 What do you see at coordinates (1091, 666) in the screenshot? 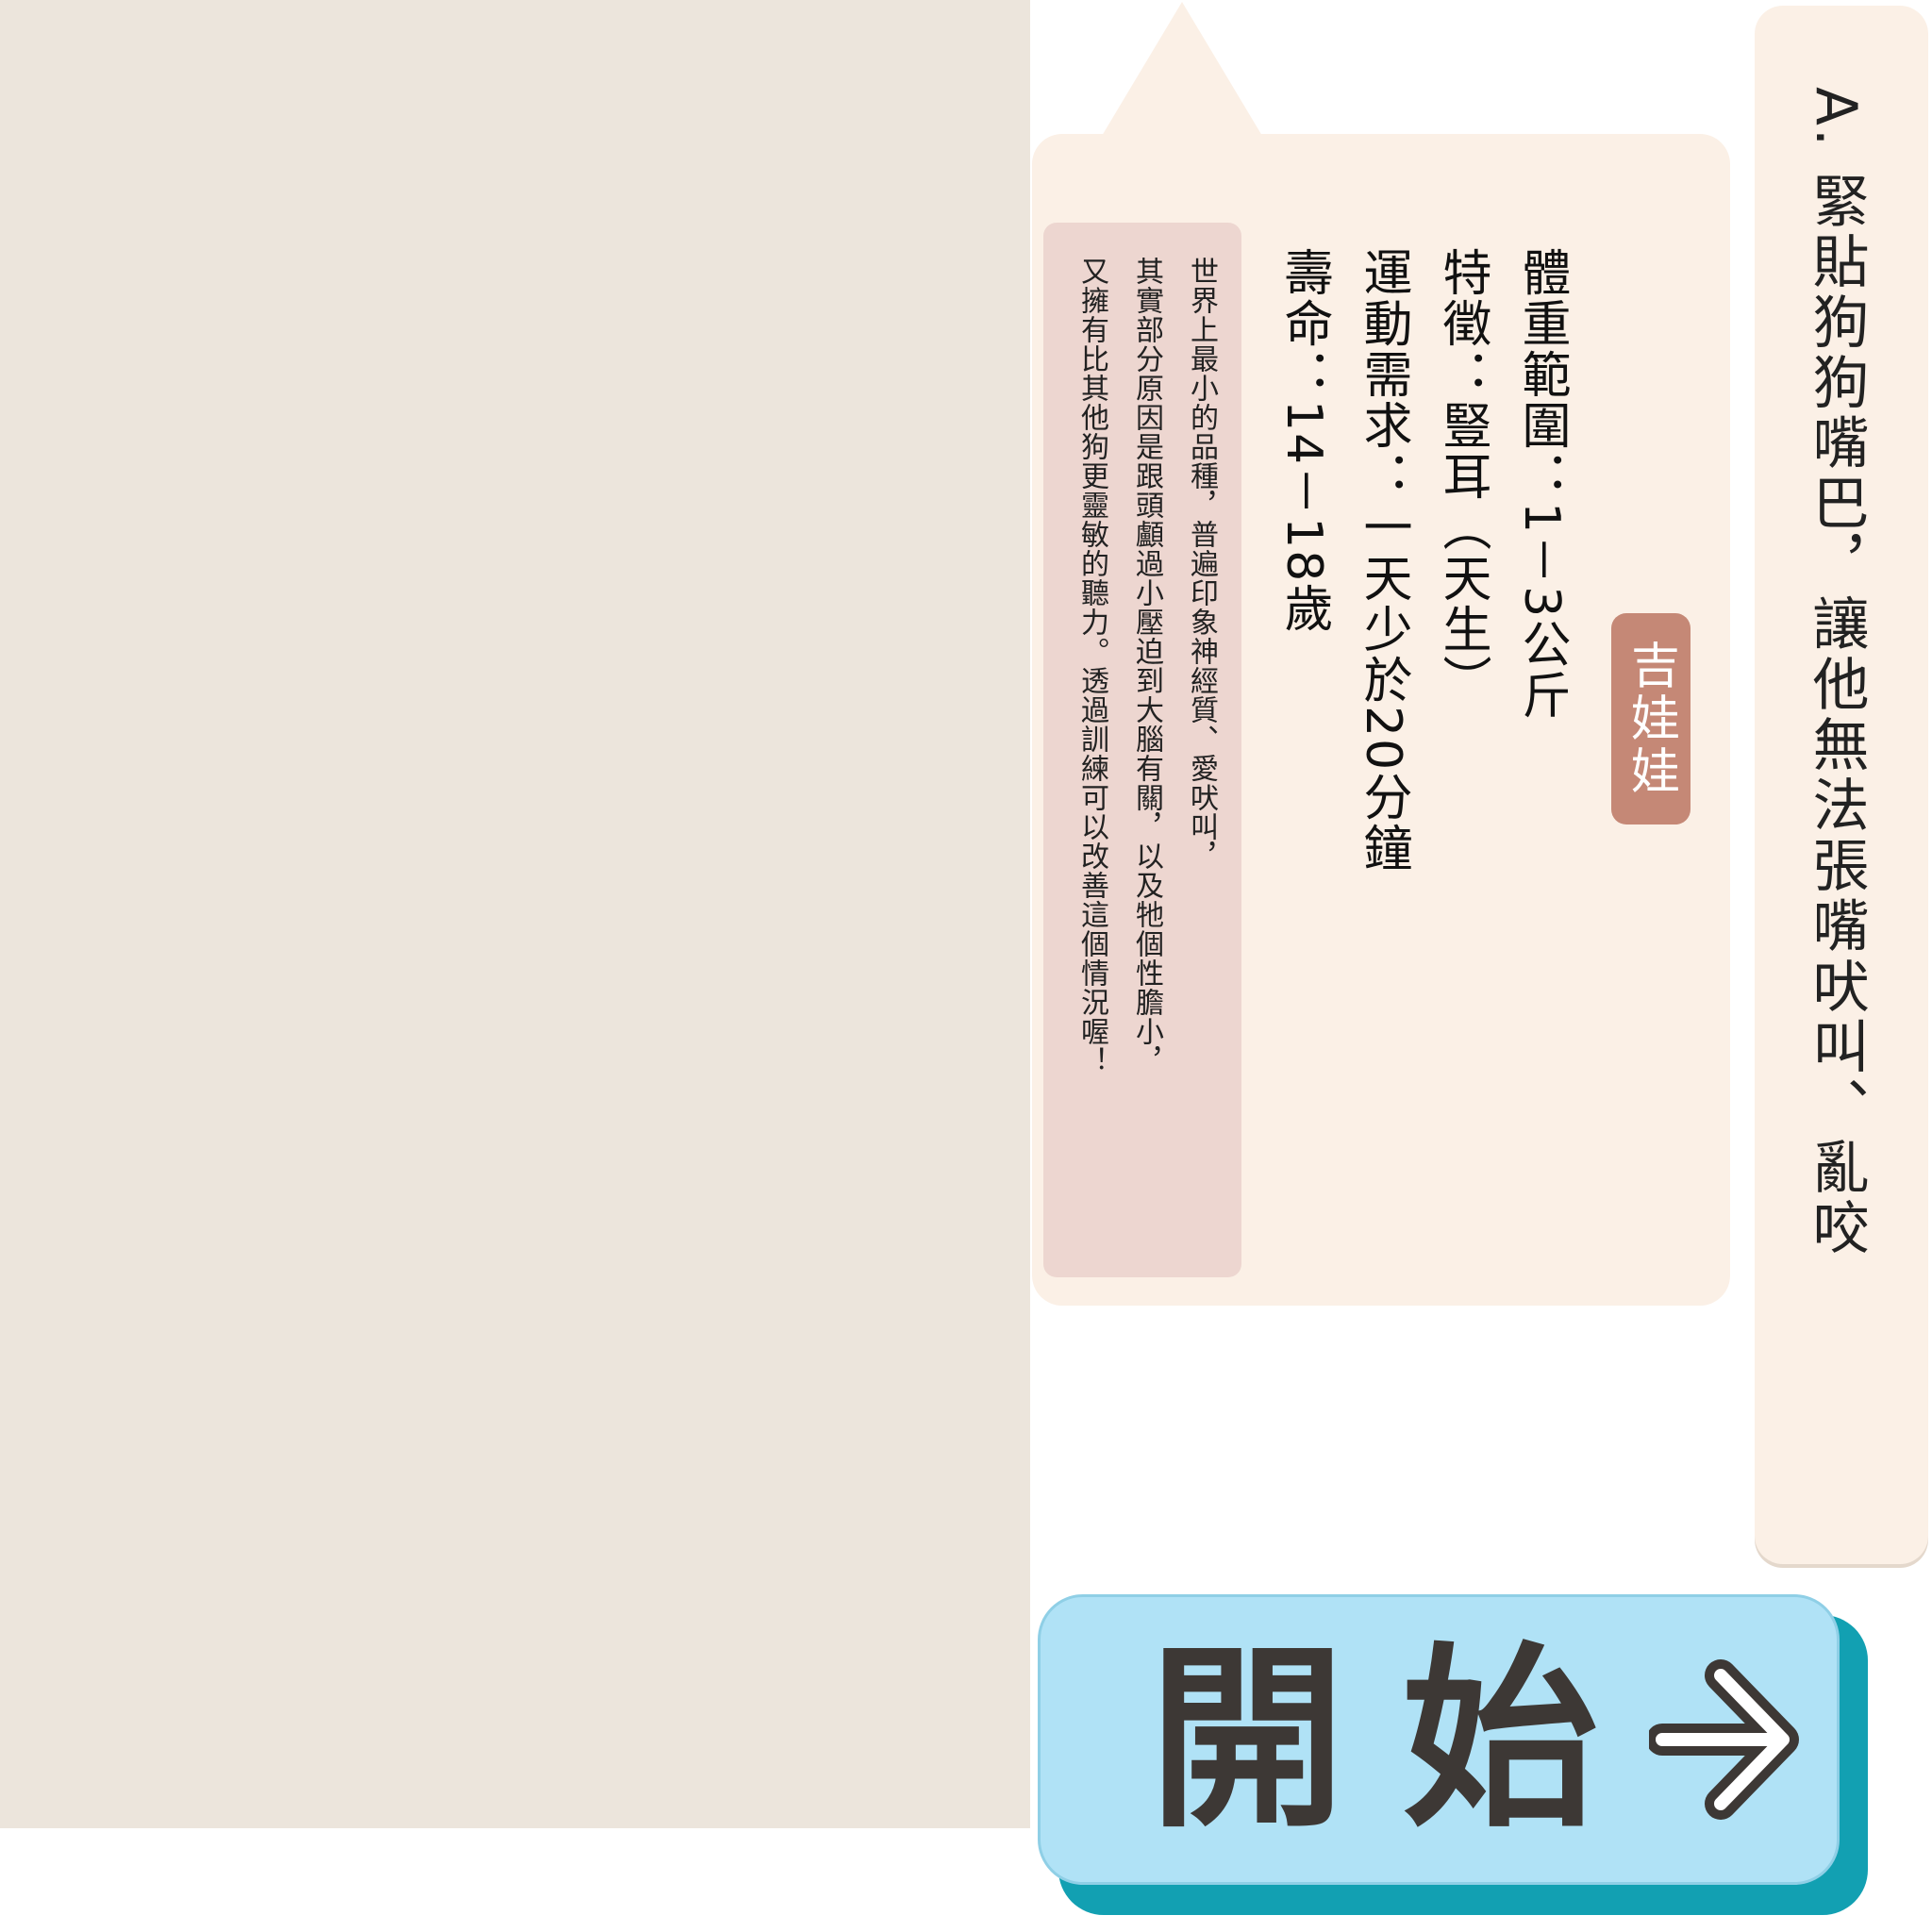
I see `description-line: 又擁有比其他狗更靈敏的聽力。透過訓練可以改善這個情況喔！` at bounding box center [1091, 666].